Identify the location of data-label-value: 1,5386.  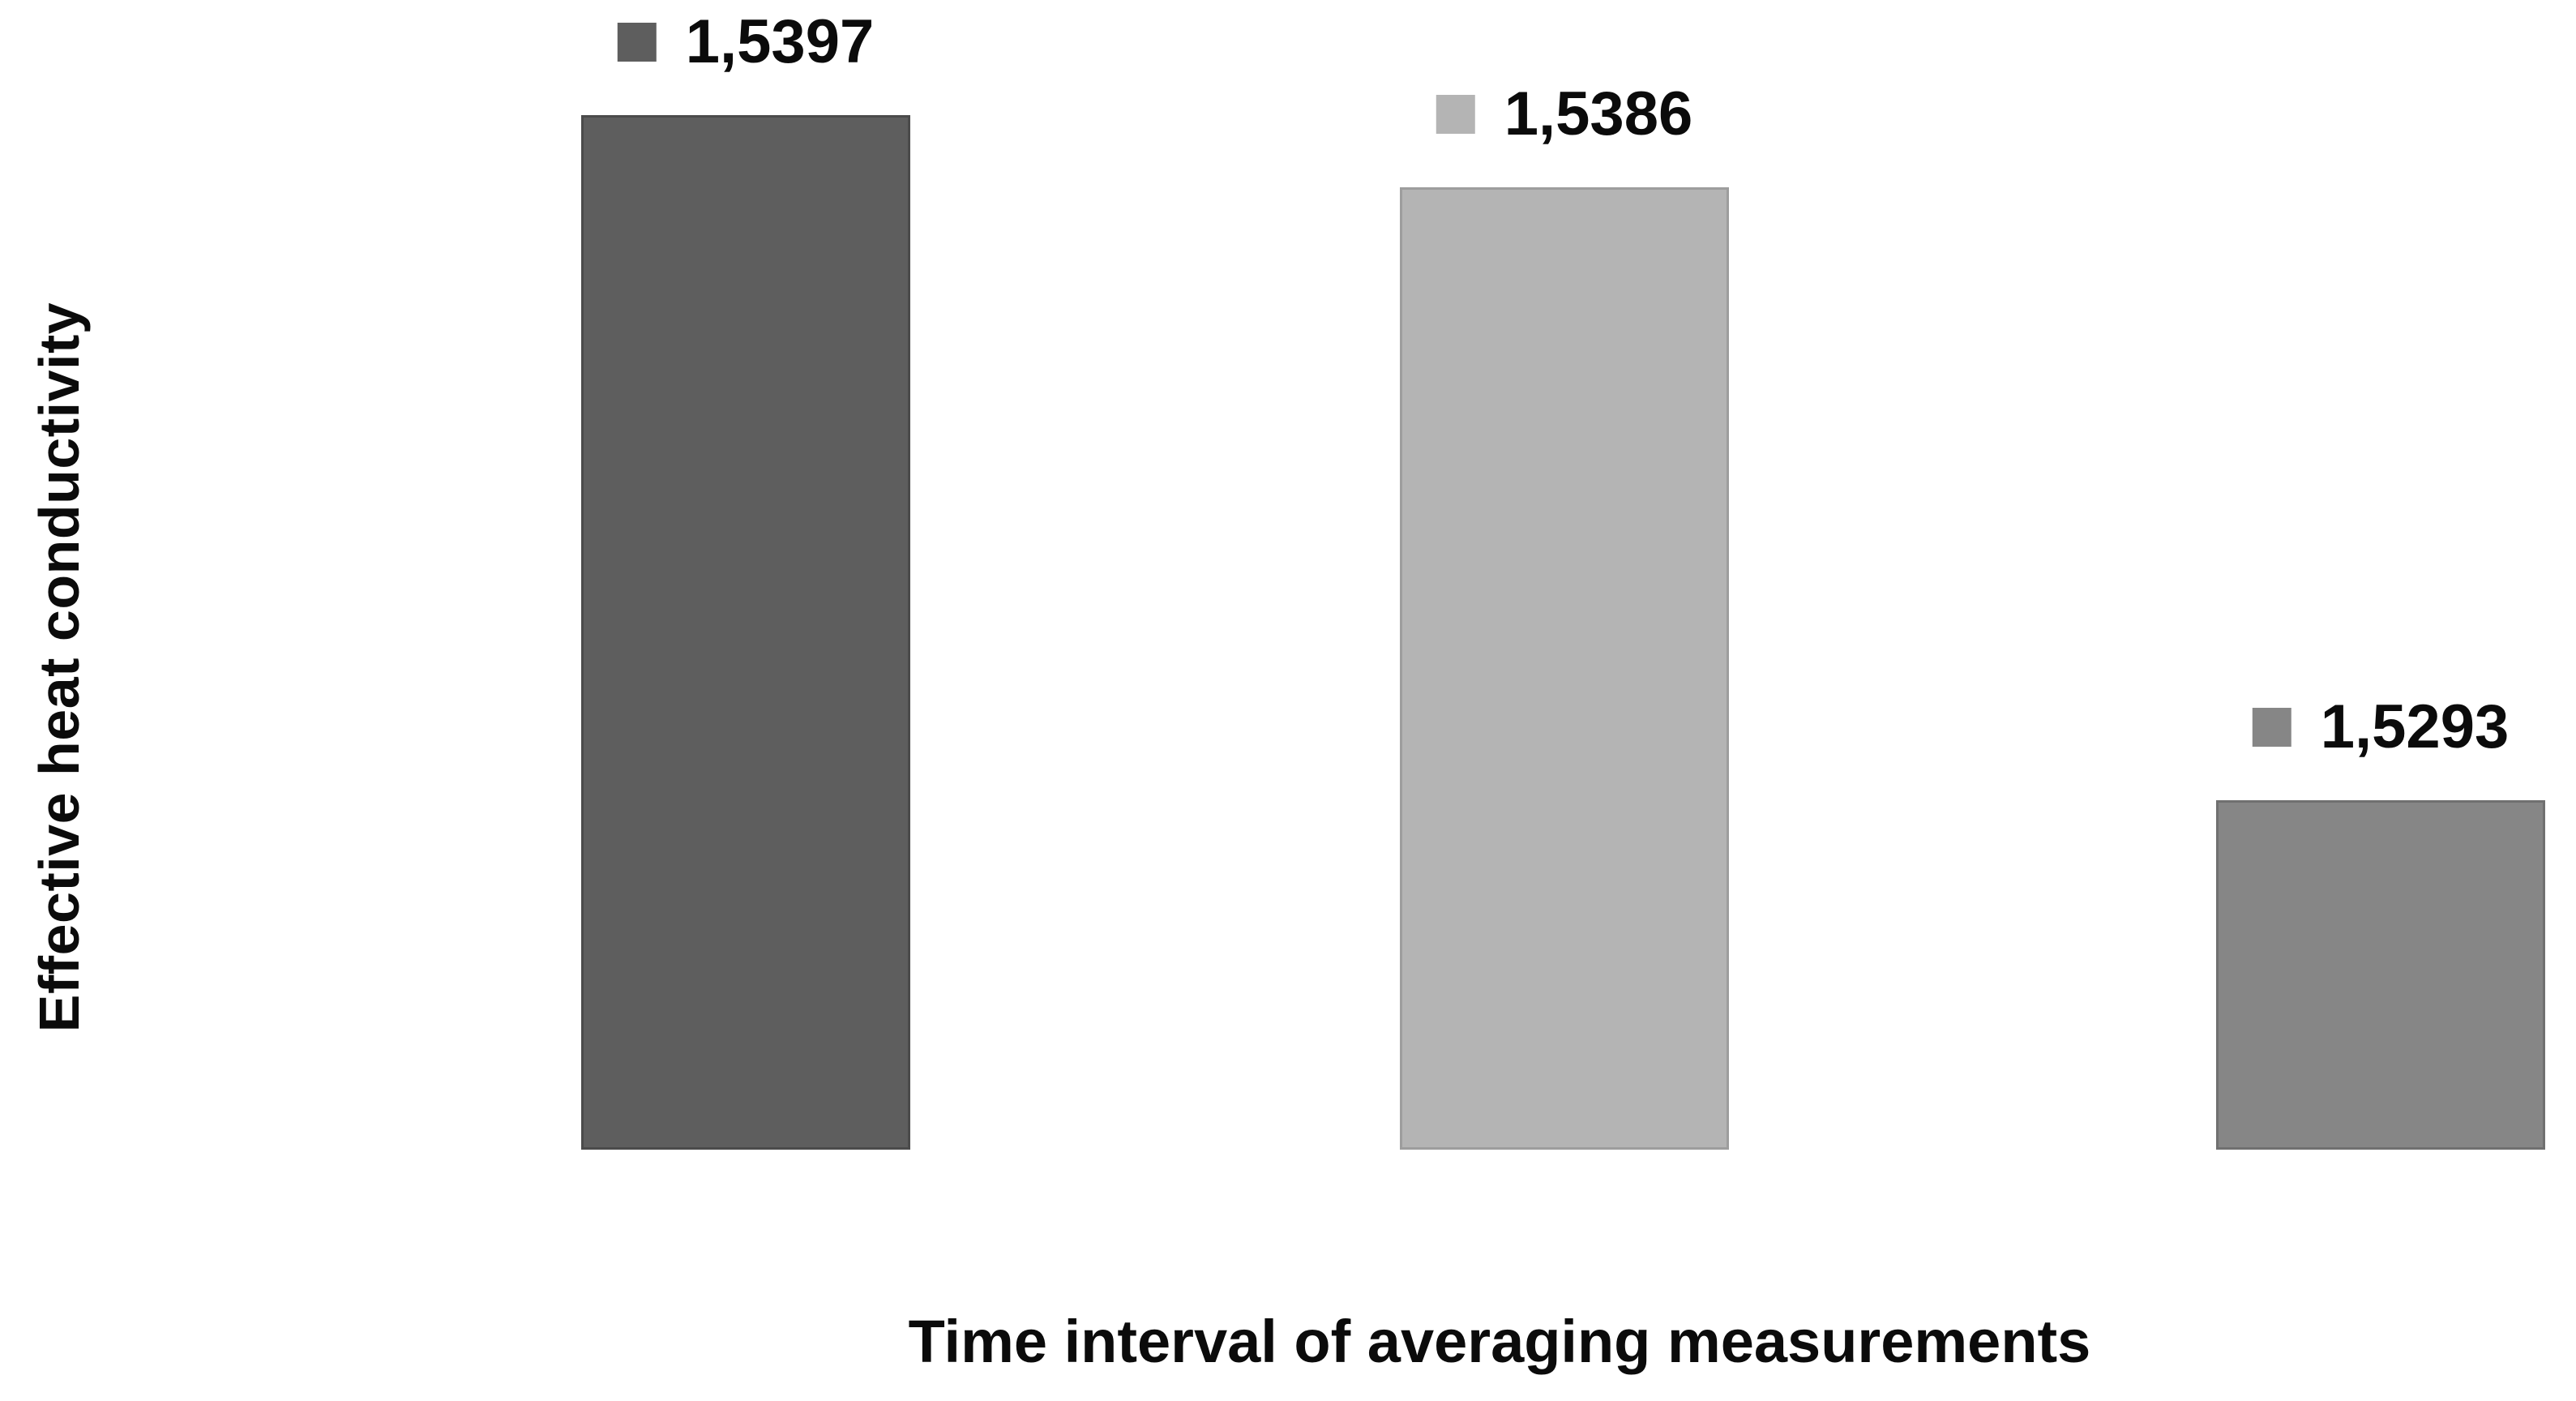
(1598, 113).